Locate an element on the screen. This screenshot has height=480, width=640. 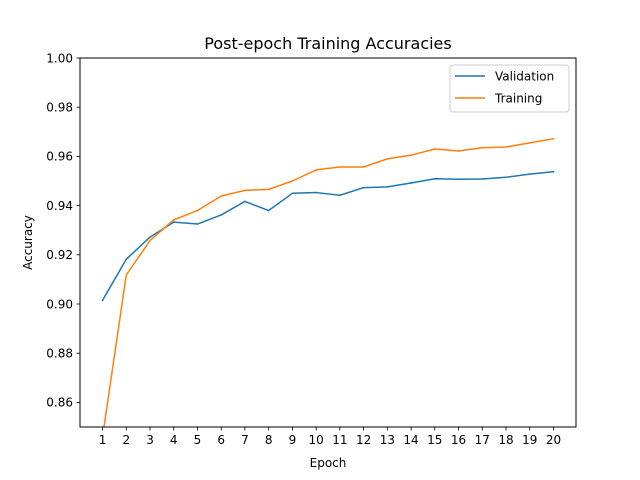
x-tick-label: 20 is located at coordinates (553, 440).